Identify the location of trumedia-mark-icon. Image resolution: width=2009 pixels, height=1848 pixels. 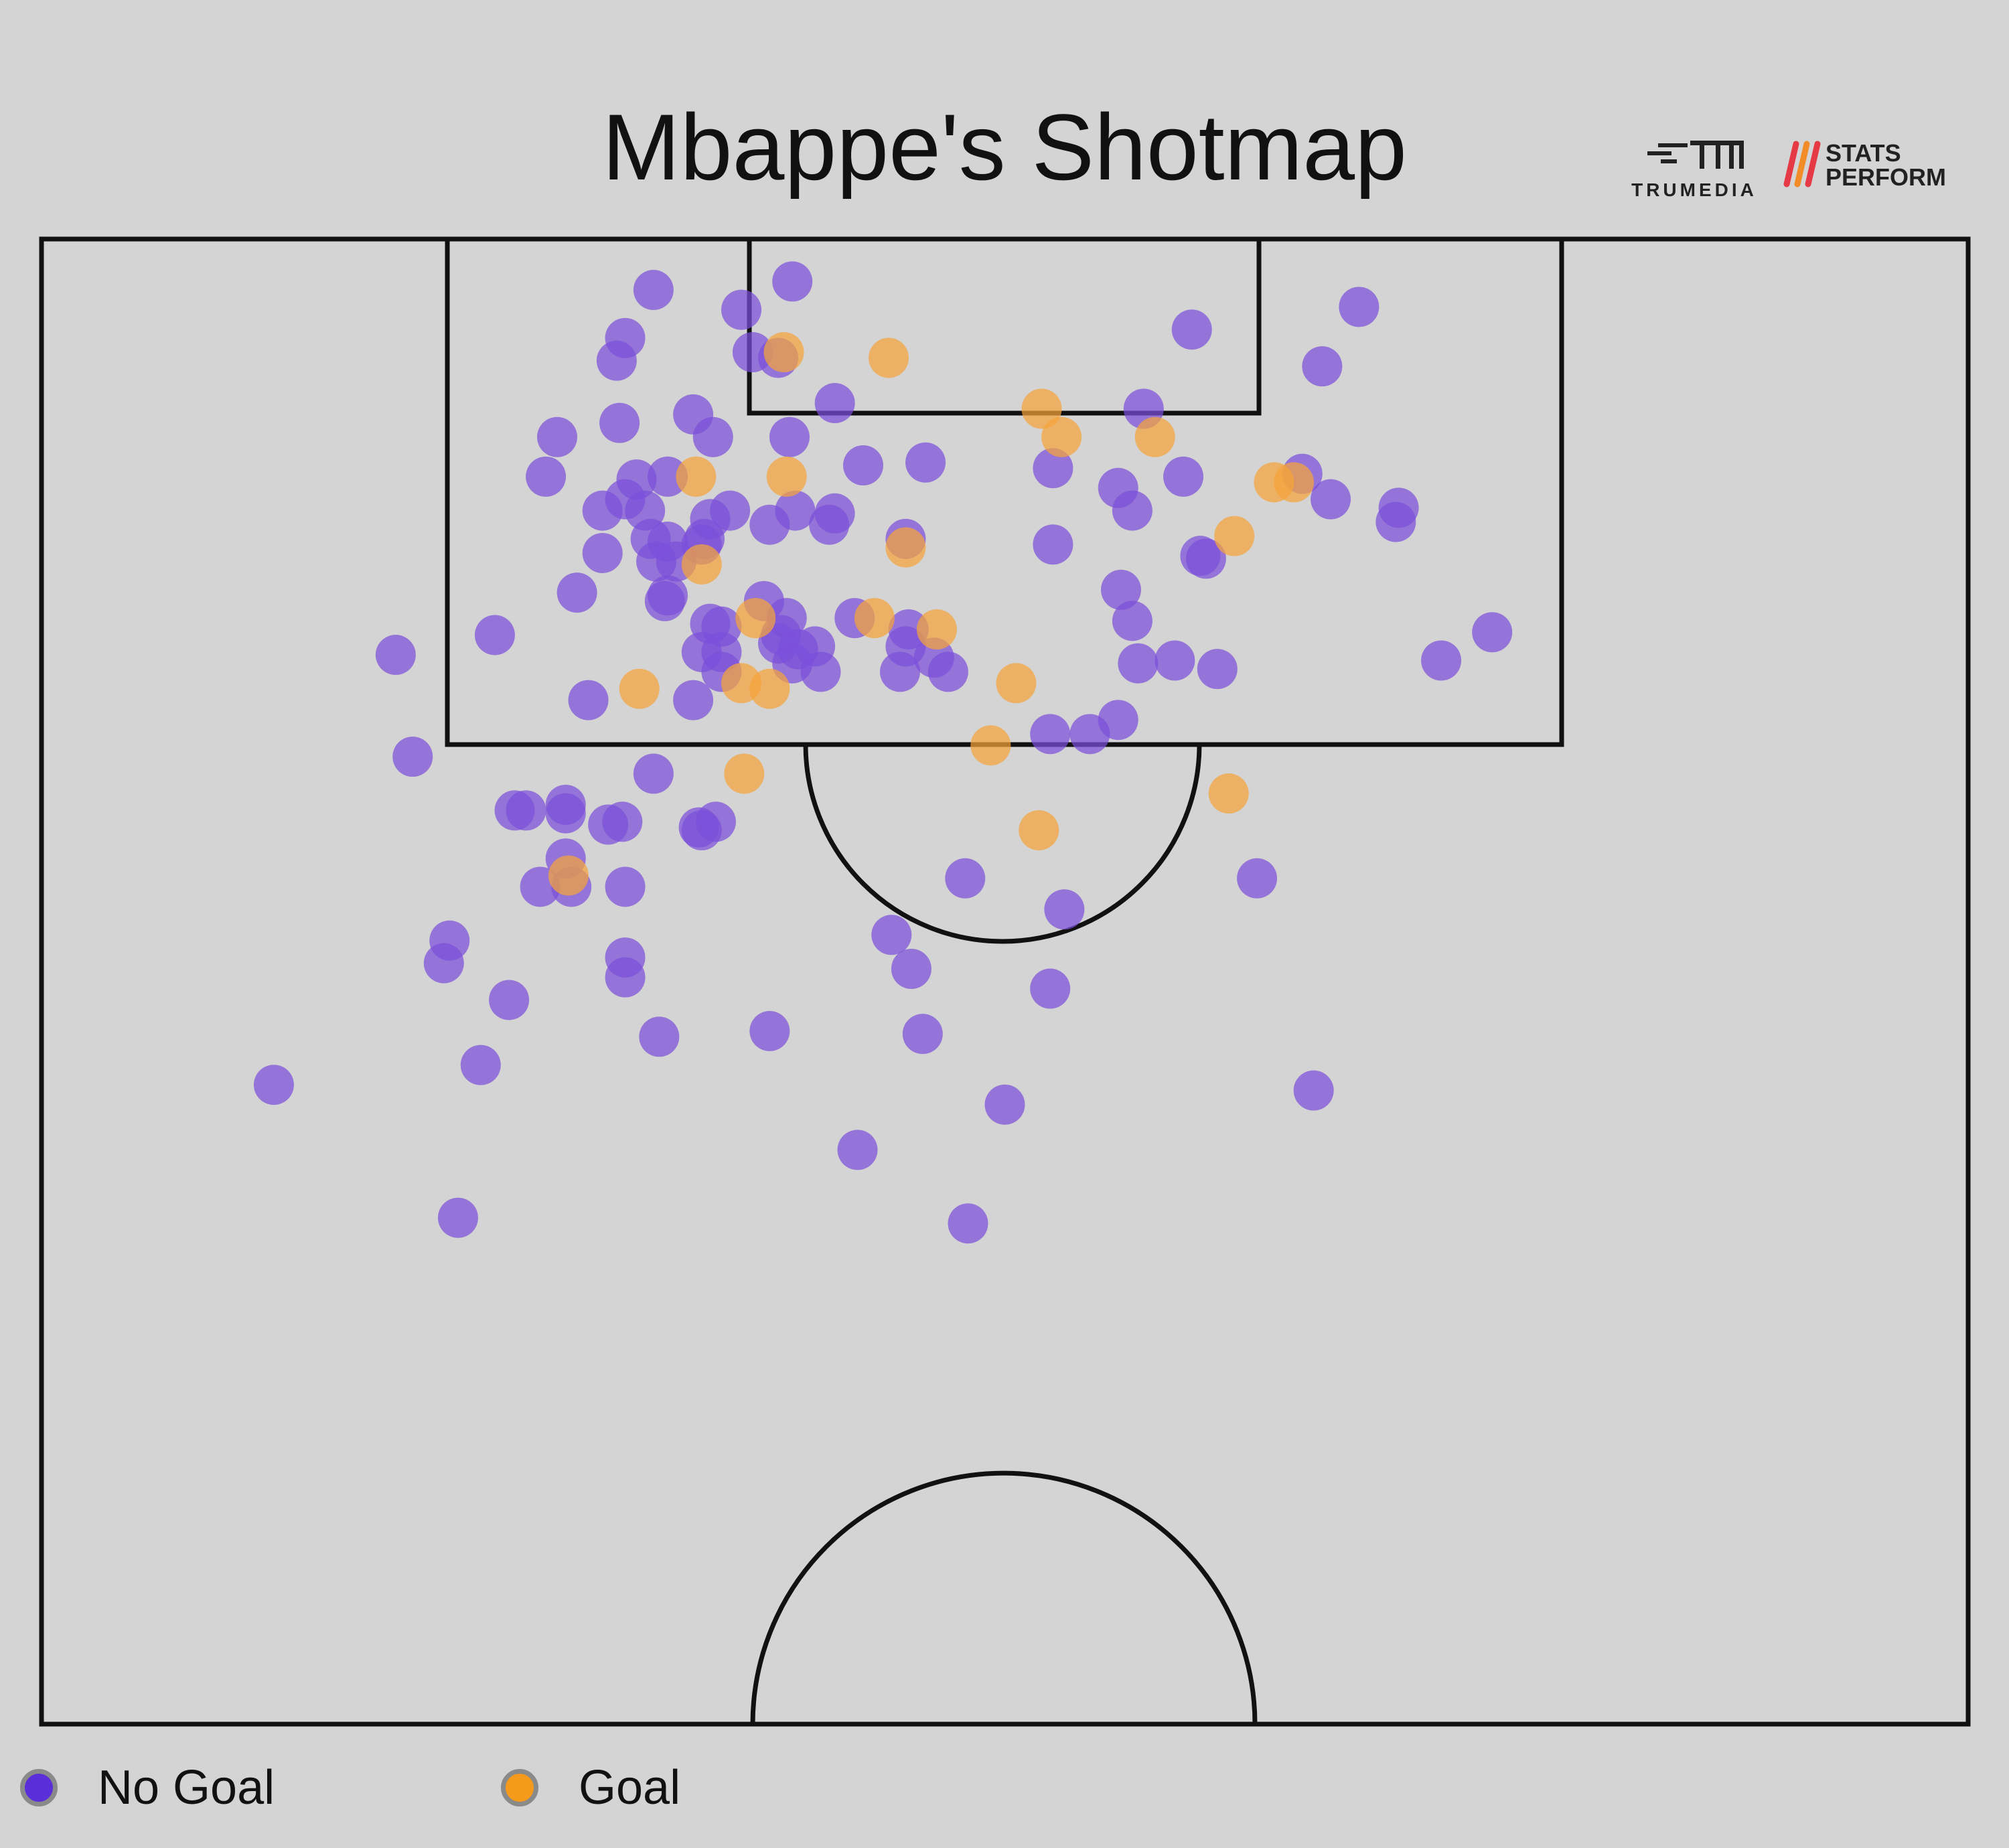
(1695, 155).